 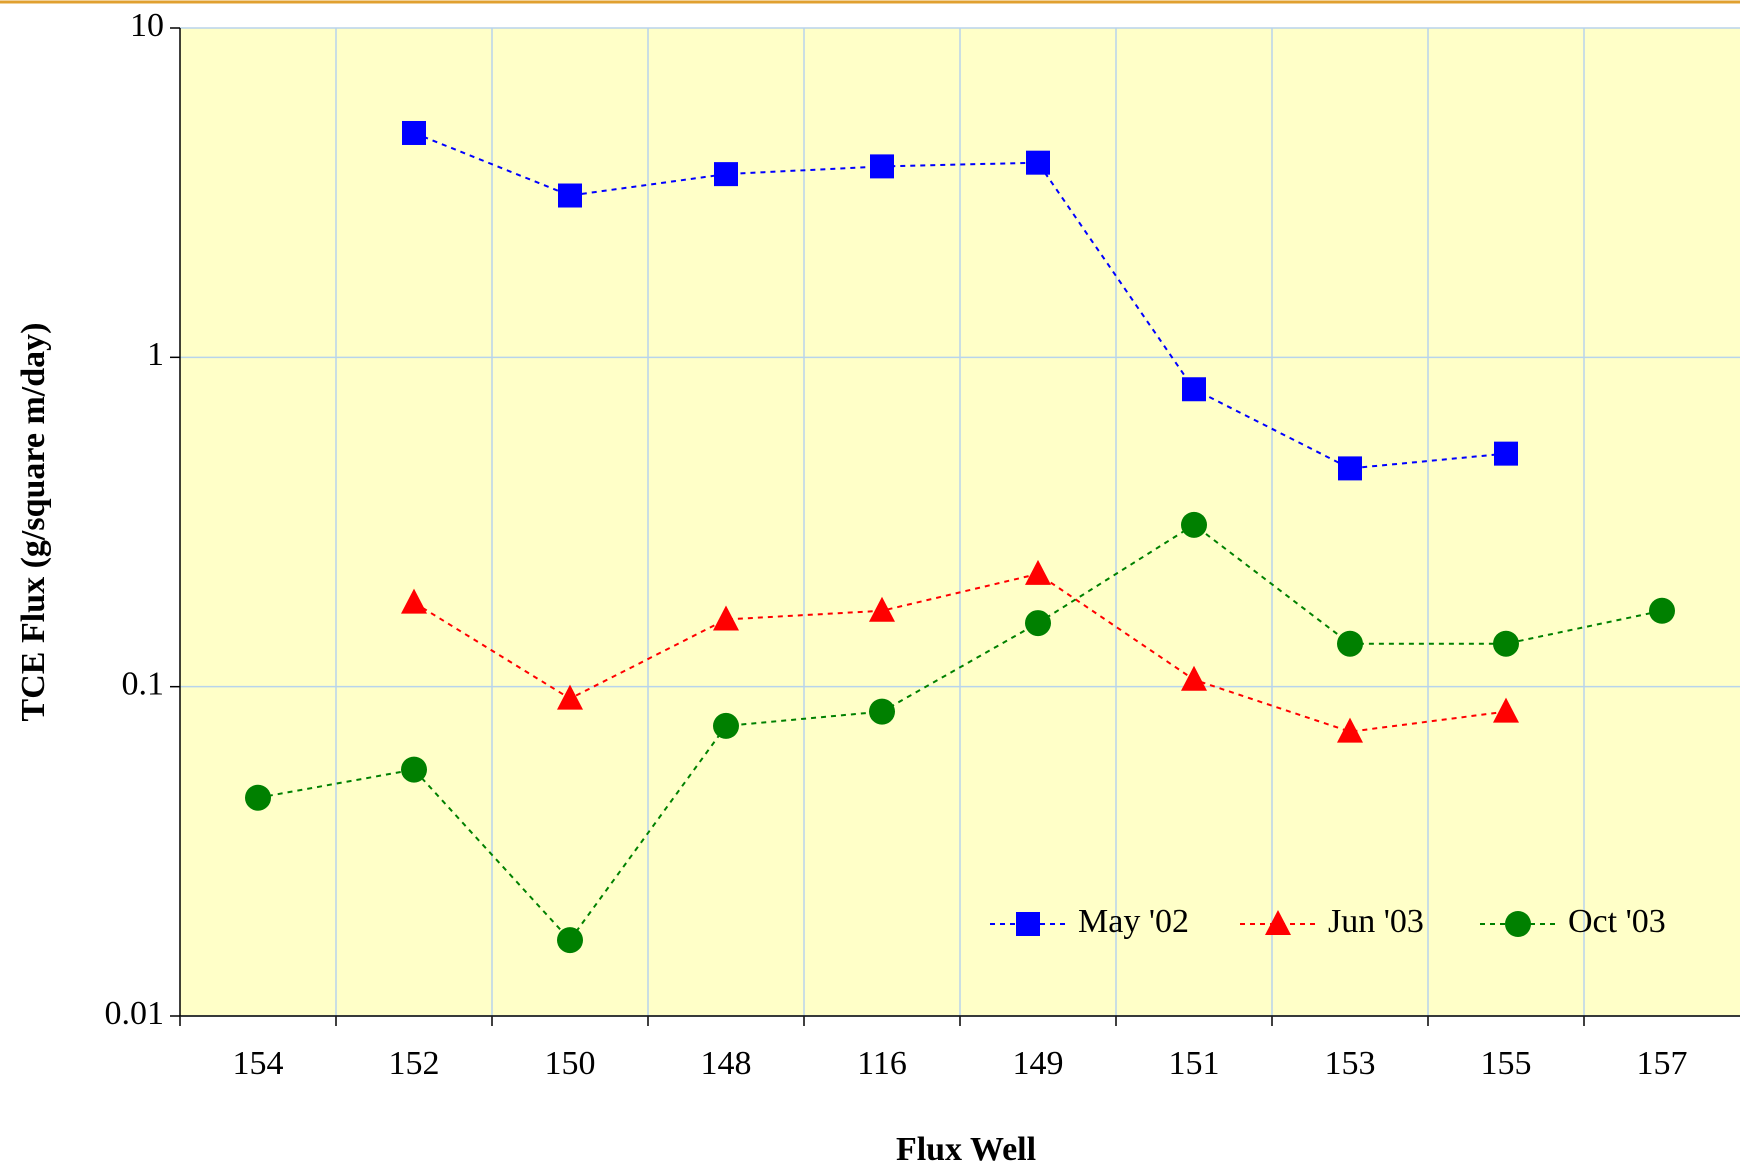 What do you see at coordinates (1506, 1063) in the screenshot?
I see `x-tick-label: 155` at bounding box center [1506, 1063].